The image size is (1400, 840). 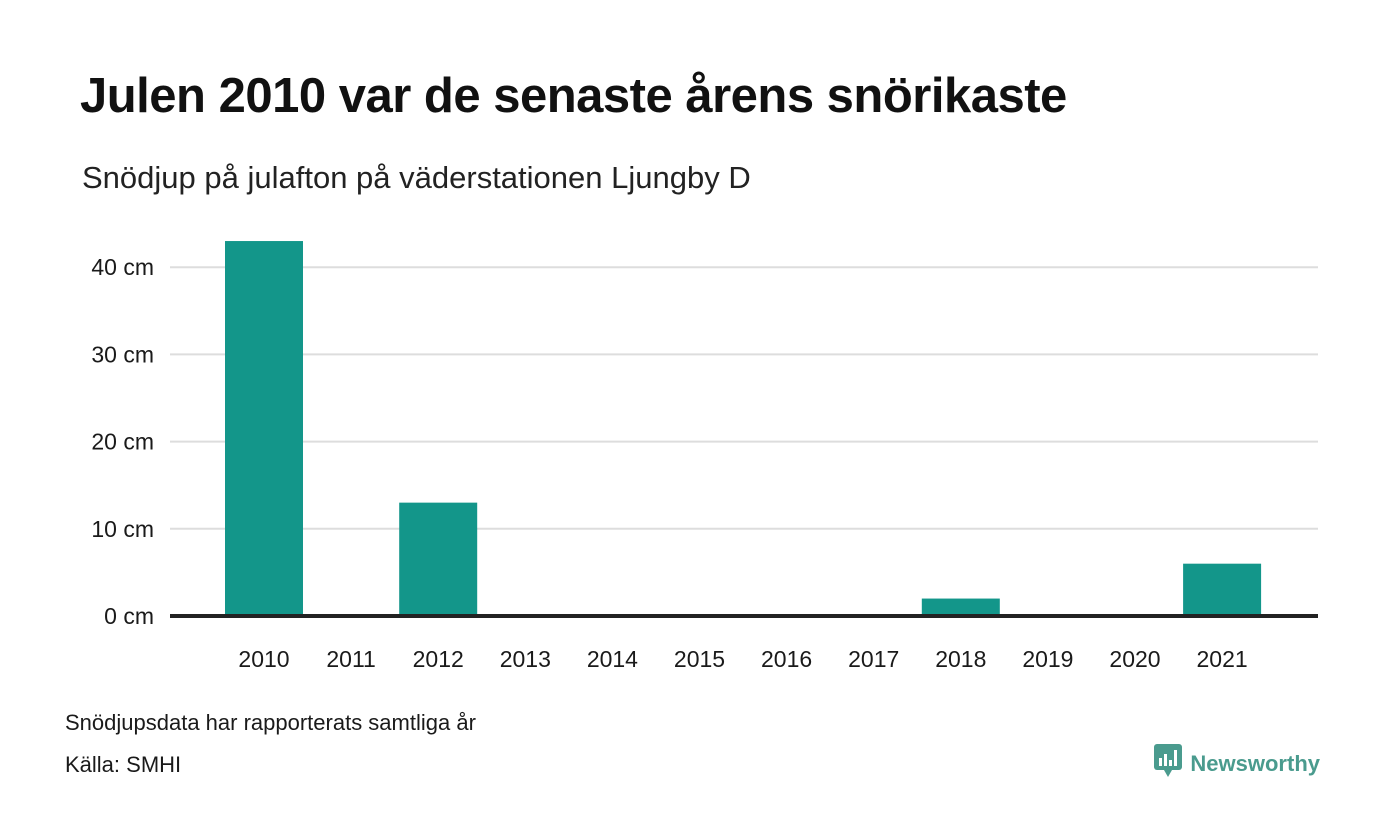 I want to click on x-tick-label: 2019, so click(x=1047, y=659).